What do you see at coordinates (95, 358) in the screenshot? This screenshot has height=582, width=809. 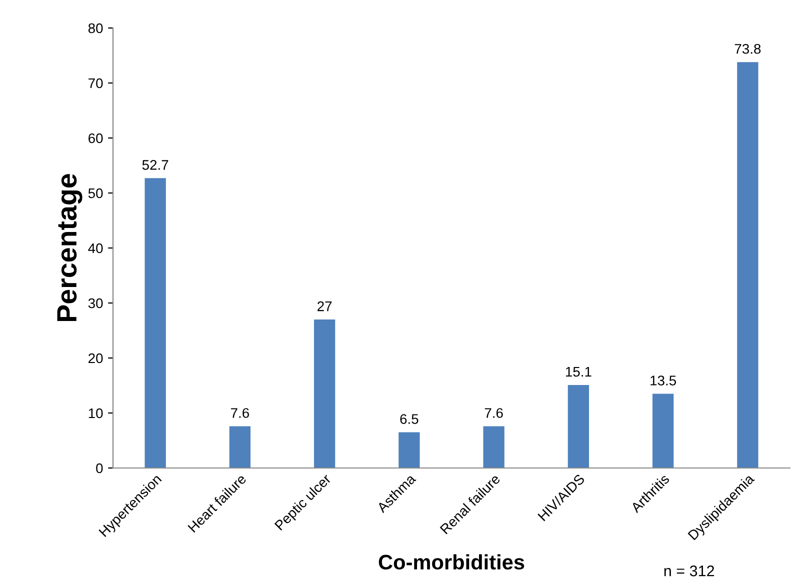 I see `y-tick-label: 20` at bounding box center [95, 358].